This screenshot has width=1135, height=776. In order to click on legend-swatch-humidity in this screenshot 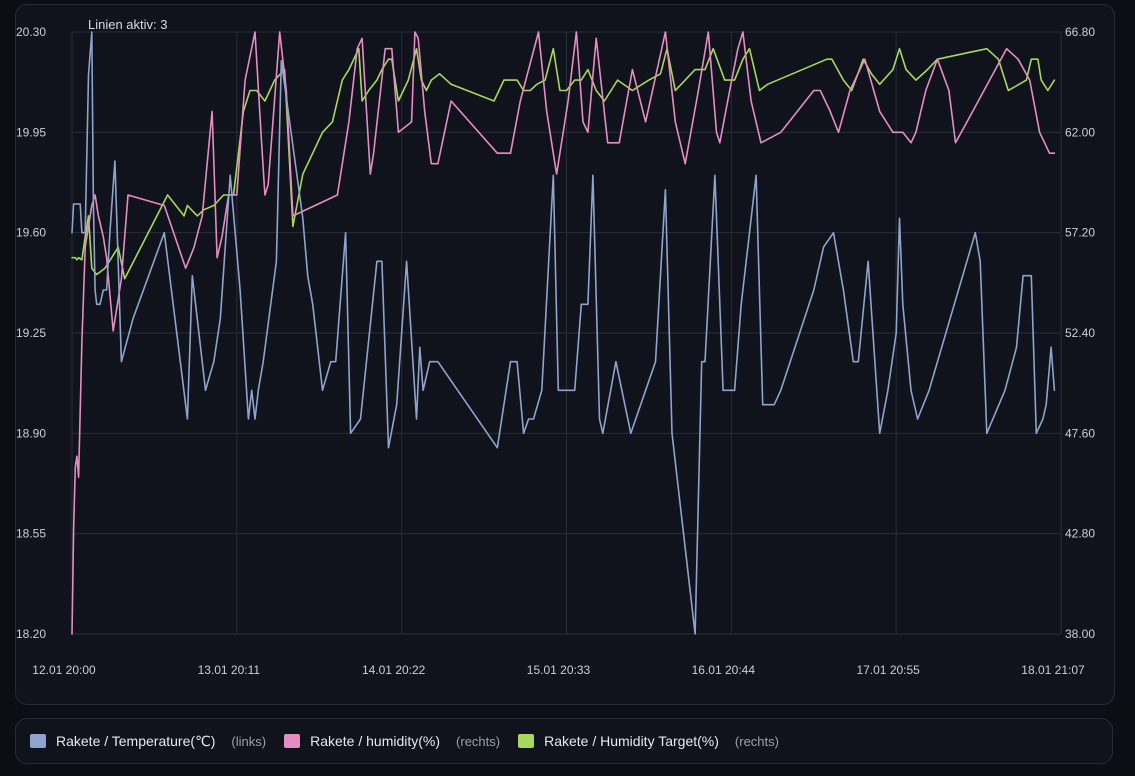, I will do `click(292, 741)`.